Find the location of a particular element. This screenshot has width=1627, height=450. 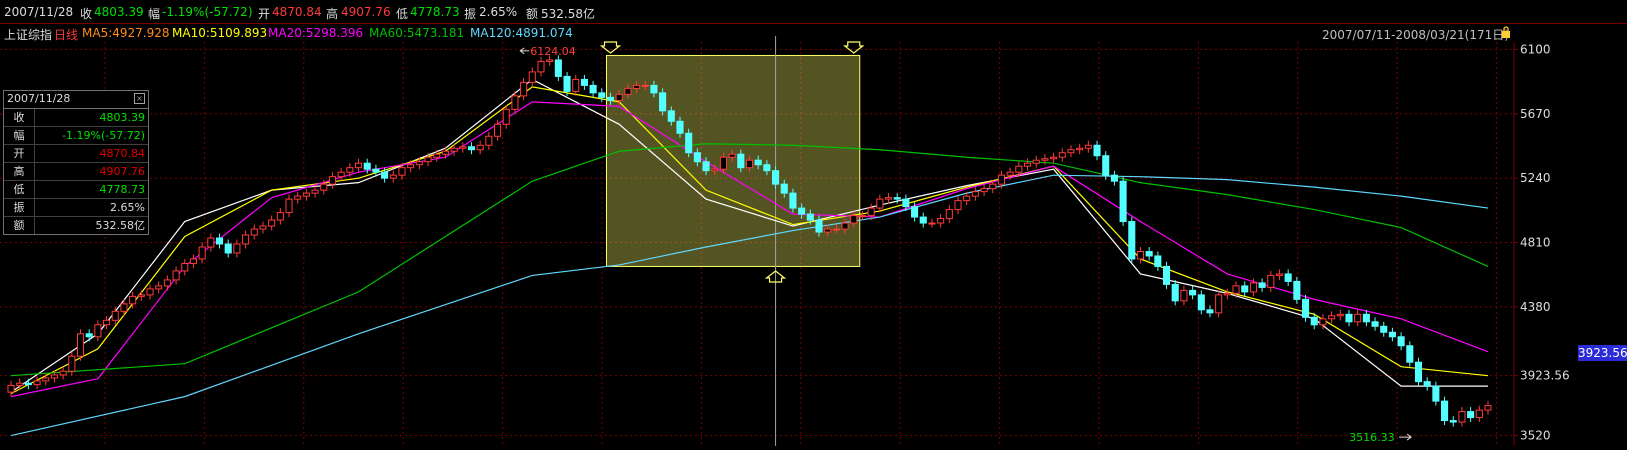

info-panel-header: 2007/11/28 × is located at coordinates (76, 100).